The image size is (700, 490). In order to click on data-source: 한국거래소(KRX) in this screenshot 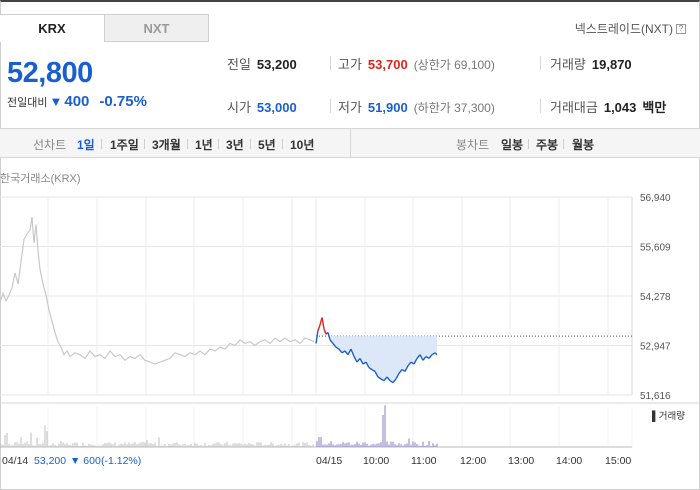, I will do `click(40, 179)`.